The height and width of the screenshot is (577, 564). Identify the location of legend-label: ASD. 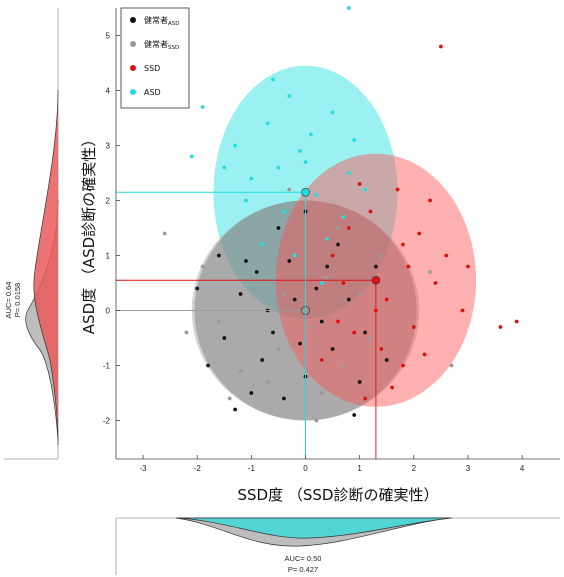
(152, 92).